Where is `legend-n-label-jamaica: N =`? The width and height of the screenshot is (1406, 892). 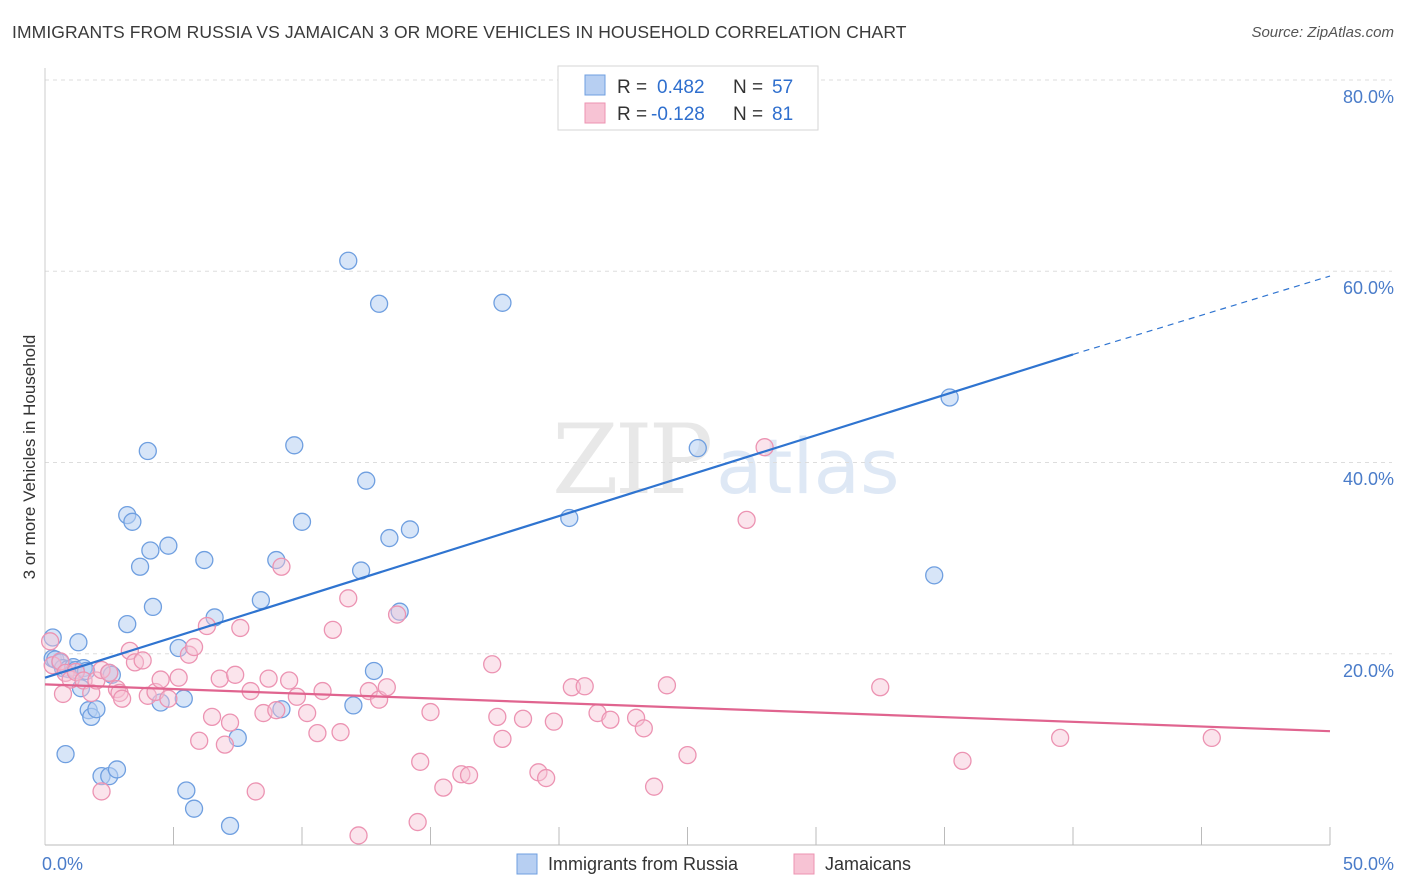
legend-n-label-jamaica: N = is located at coordinates (748, 114).